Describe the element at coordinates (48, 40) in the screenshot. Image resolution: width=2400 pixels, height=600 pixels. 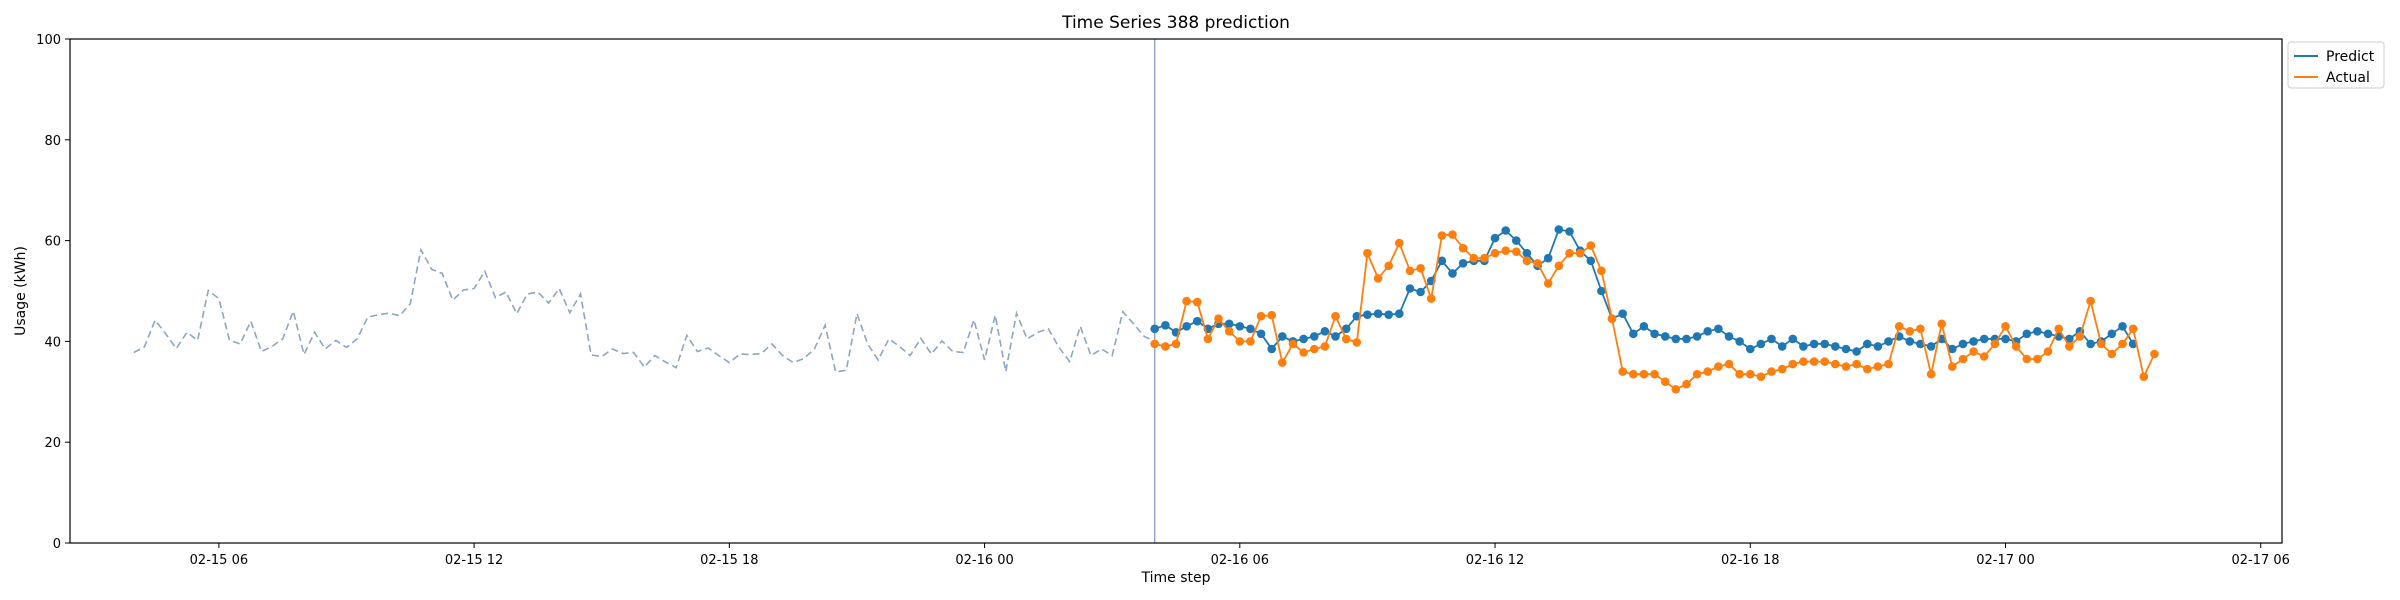
I see `y-tick-label: 100` at that location.